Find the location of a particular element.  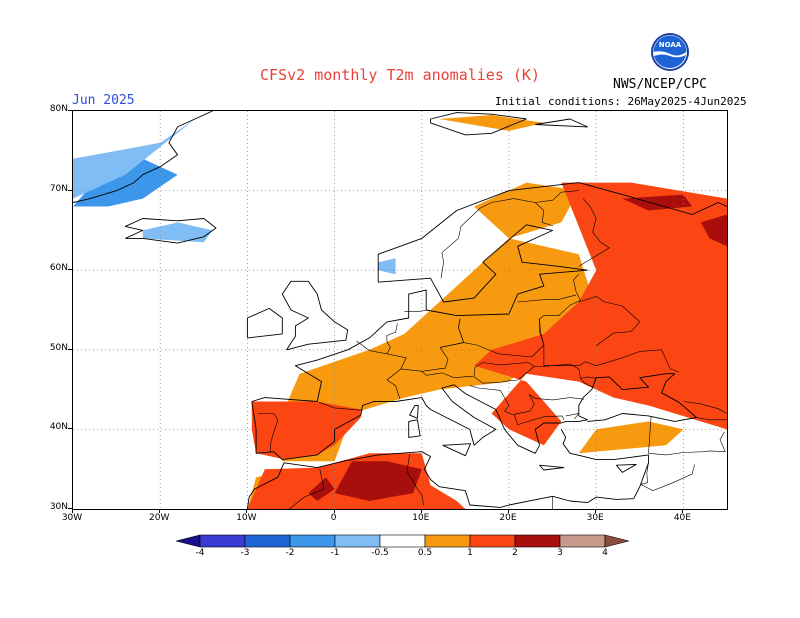

noaa-logo-text: NOAA is located at coordinates (670, 45).